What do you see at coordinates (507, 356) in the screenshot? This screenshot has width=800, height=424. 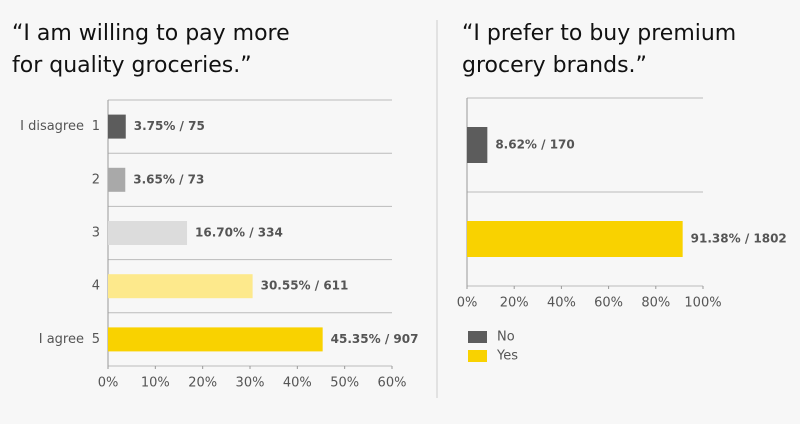 I see `legend-label: Yes` at bounding box center [507, 356].